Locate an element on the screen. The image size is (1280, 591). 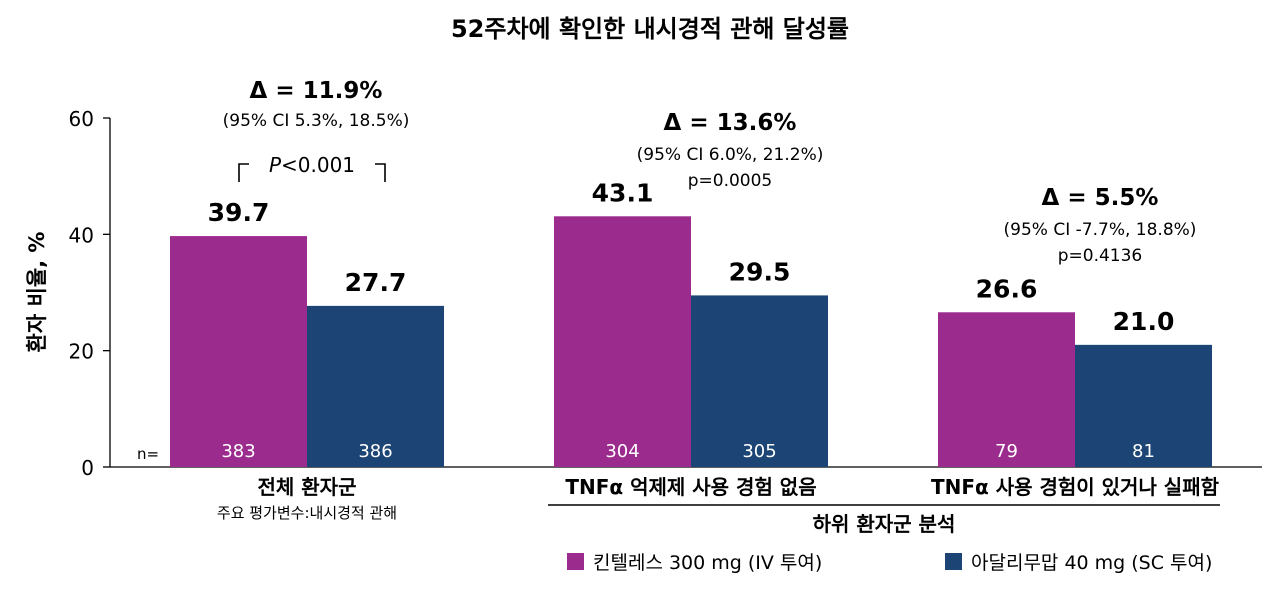
chart-title: 52주차에 확인한 내시경적 관해 달성률 is located at coordinates (650, 29).